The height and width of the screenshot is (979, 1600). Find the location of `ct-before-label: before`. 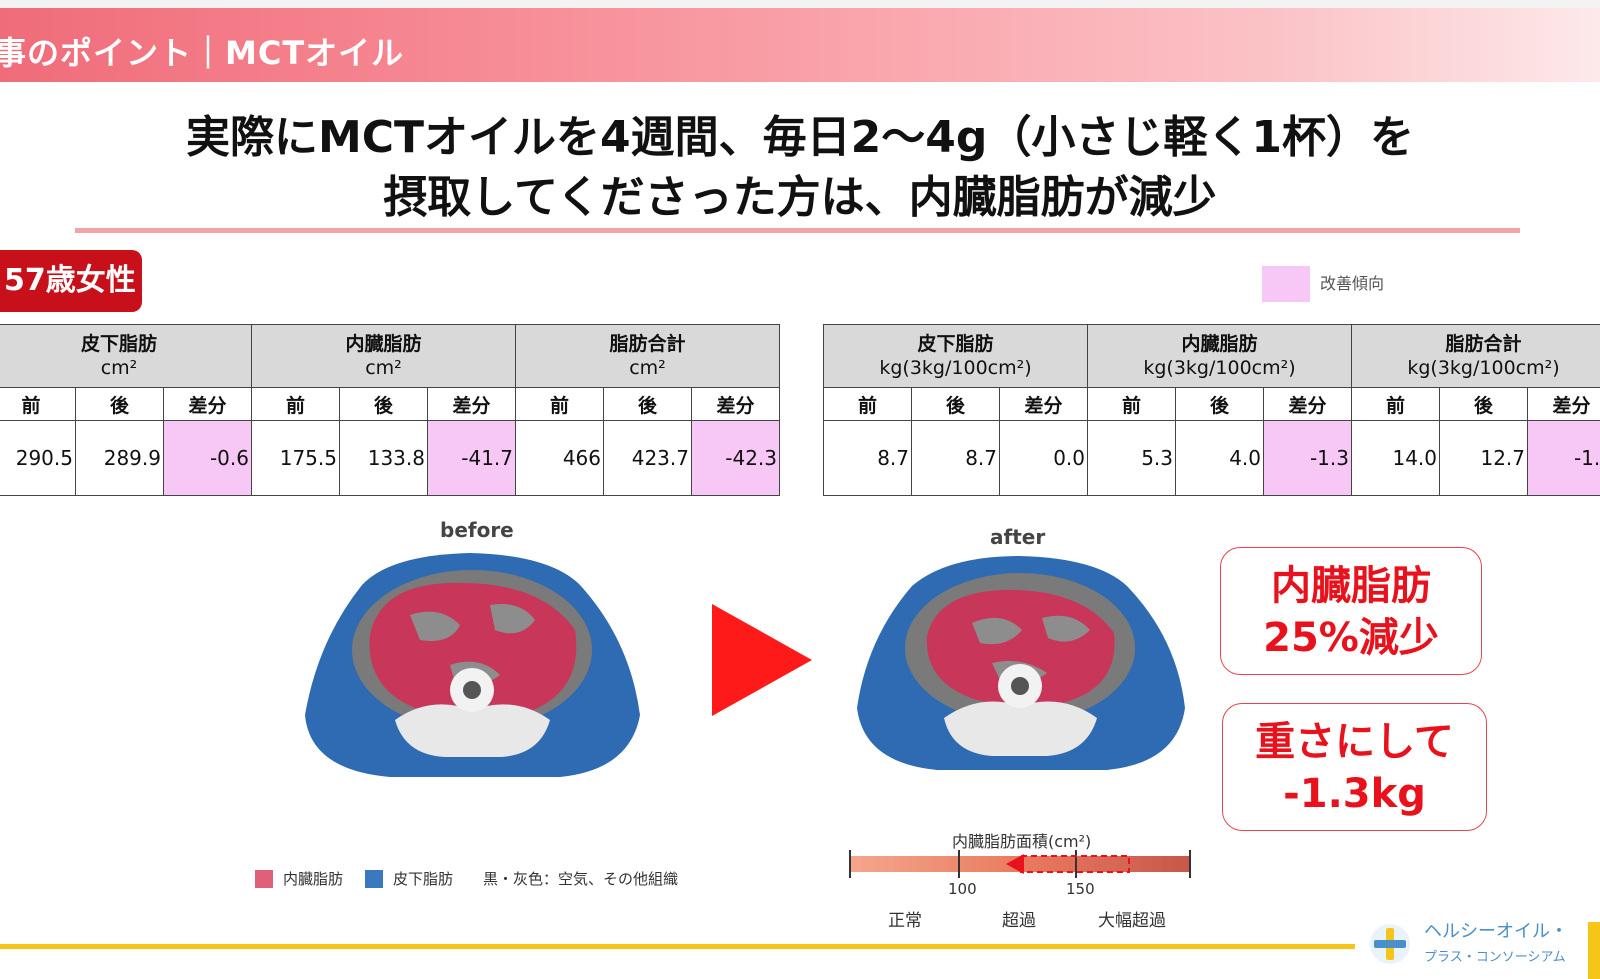

ct-before-label: before is located at coordinates (477, 530).